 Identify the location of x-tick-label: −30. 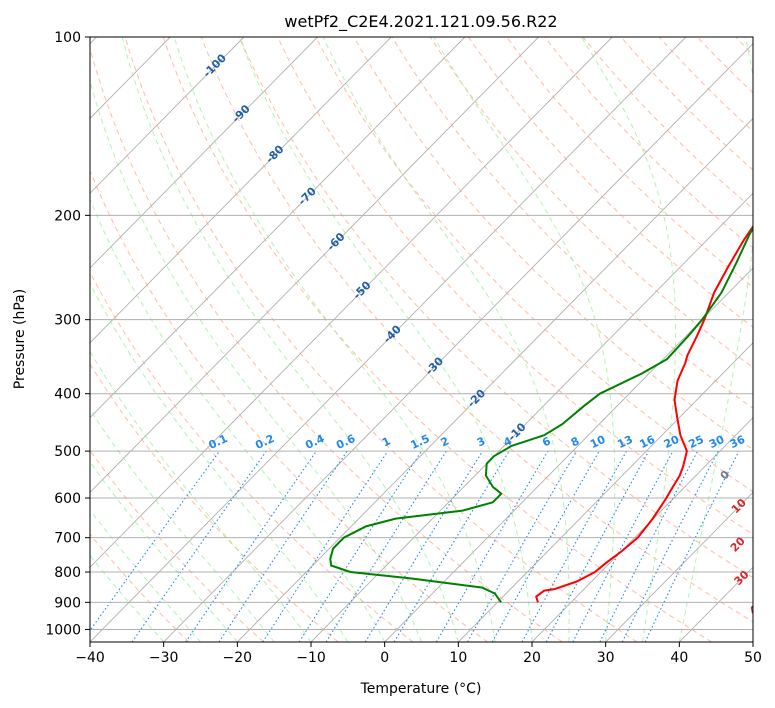
(164, 658).